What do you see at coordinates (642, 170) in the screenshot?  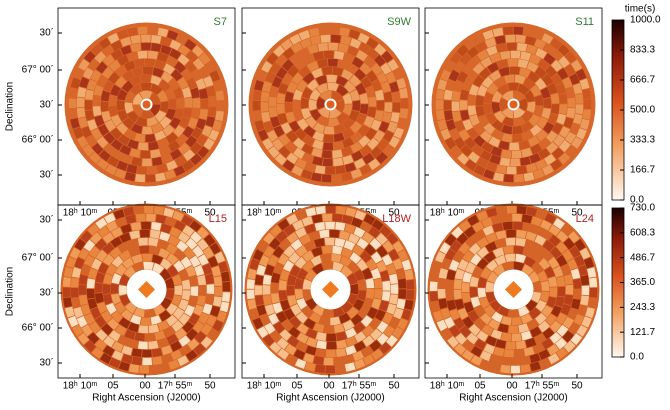 I see `colorbar-tick-label: 166.7` at bounding box center [642, 170].